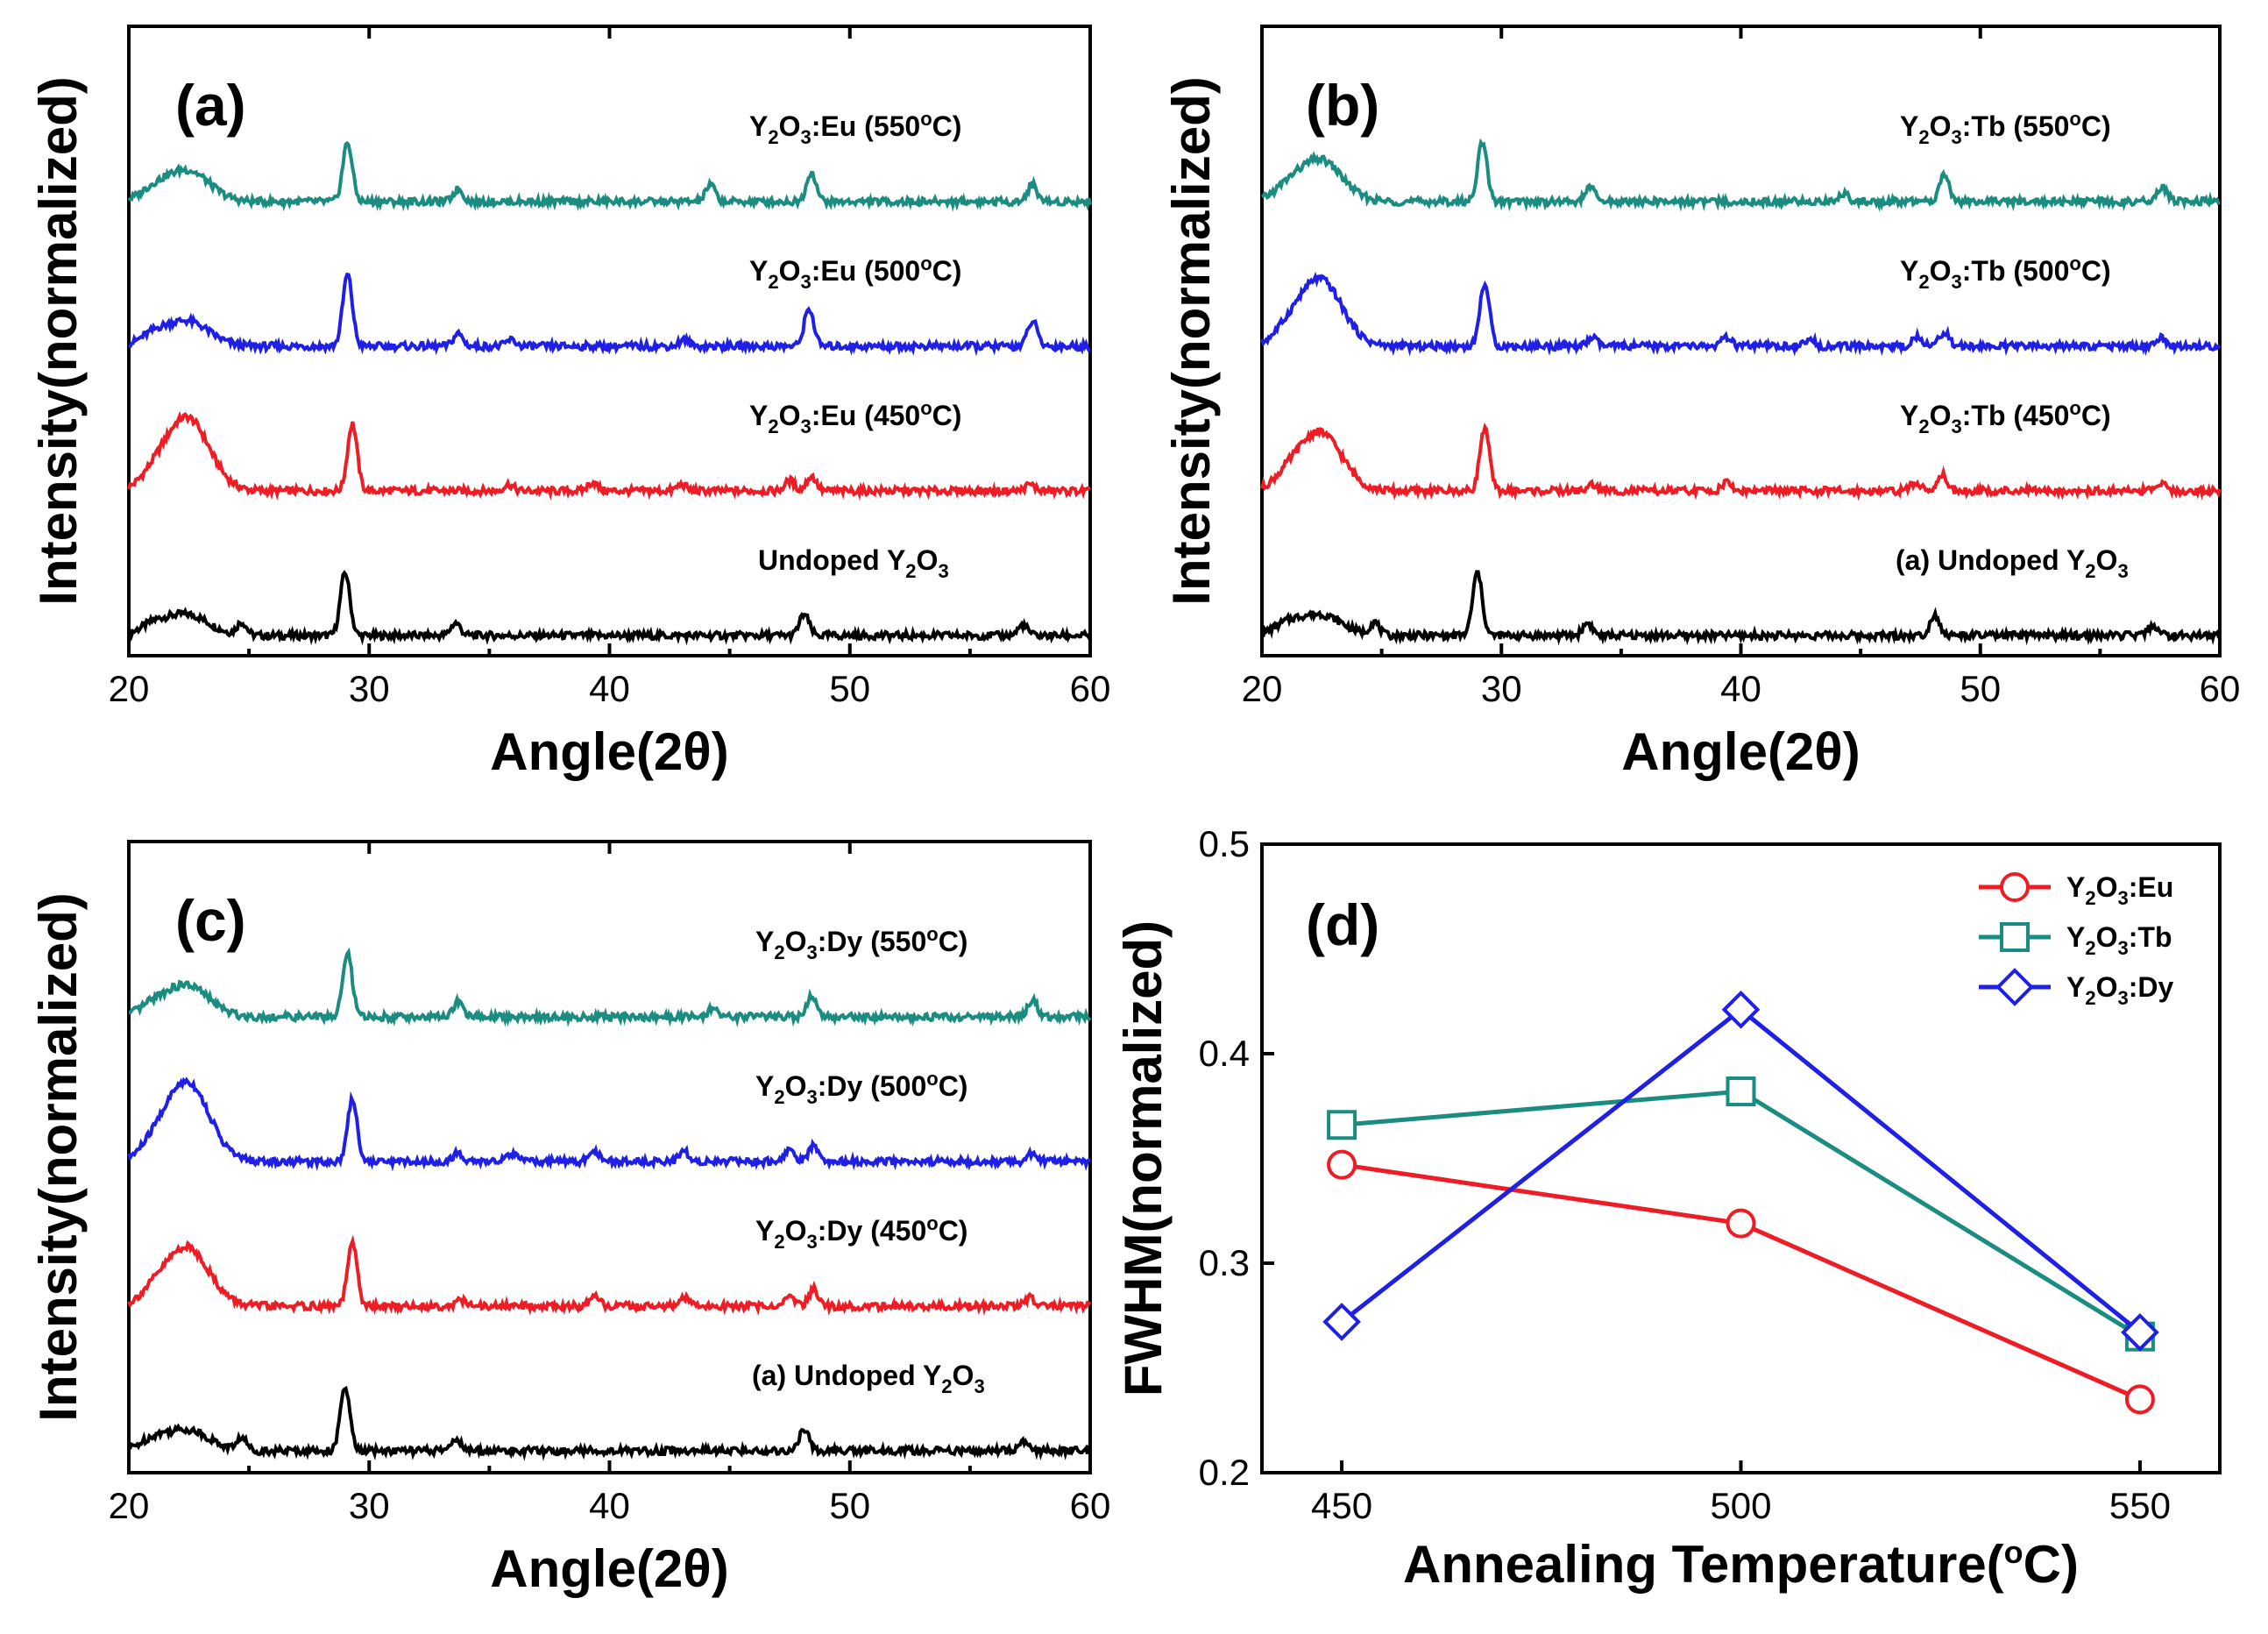 The image size is (2268, 1634). I want to click on x-tick-label: 500, so click(1740, 1506).